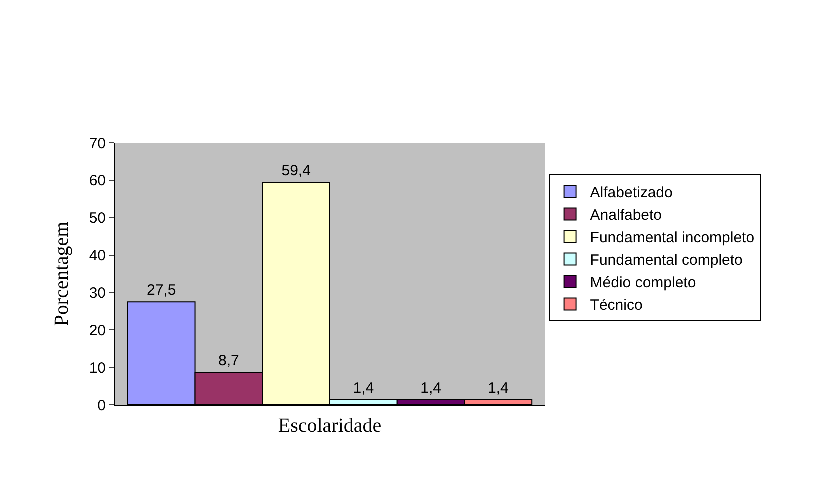 The height and width of the screenshot is (484, 831). What do you see at coordinates (672, 238) in the screenshot?
I see `legend-label: Fundamental incompleto` at bounding box center [672, 238].